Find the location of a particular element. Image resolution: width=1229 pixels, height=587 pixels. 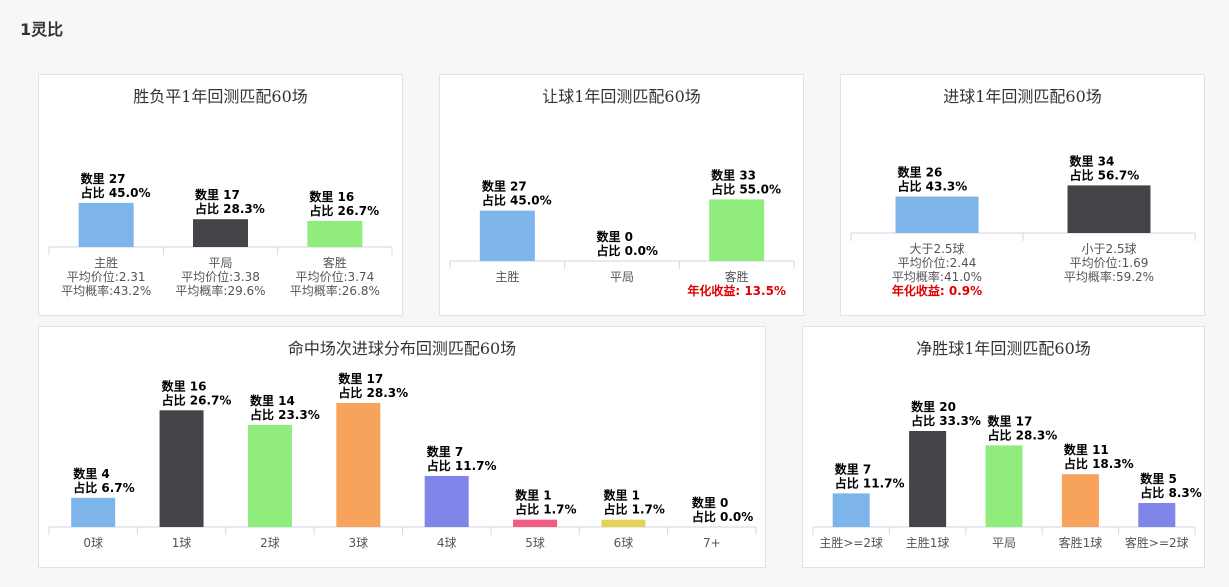

x-tick-label: 4球 is located at coordinates (447, 543).